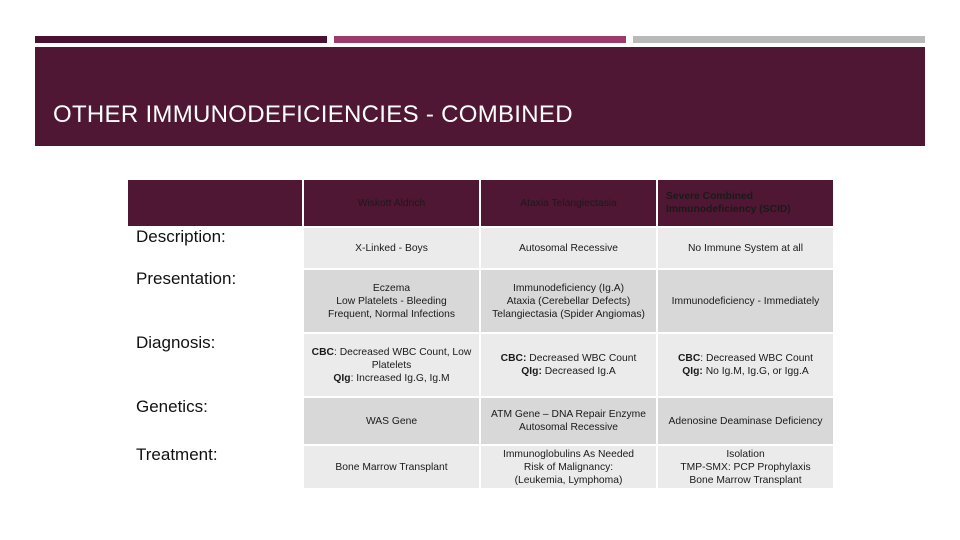 Image resolution: width=960 pixels, height=540 pixels. I want to click on cell-line: QIg: Decreased Ig.A, so click(568, 371).